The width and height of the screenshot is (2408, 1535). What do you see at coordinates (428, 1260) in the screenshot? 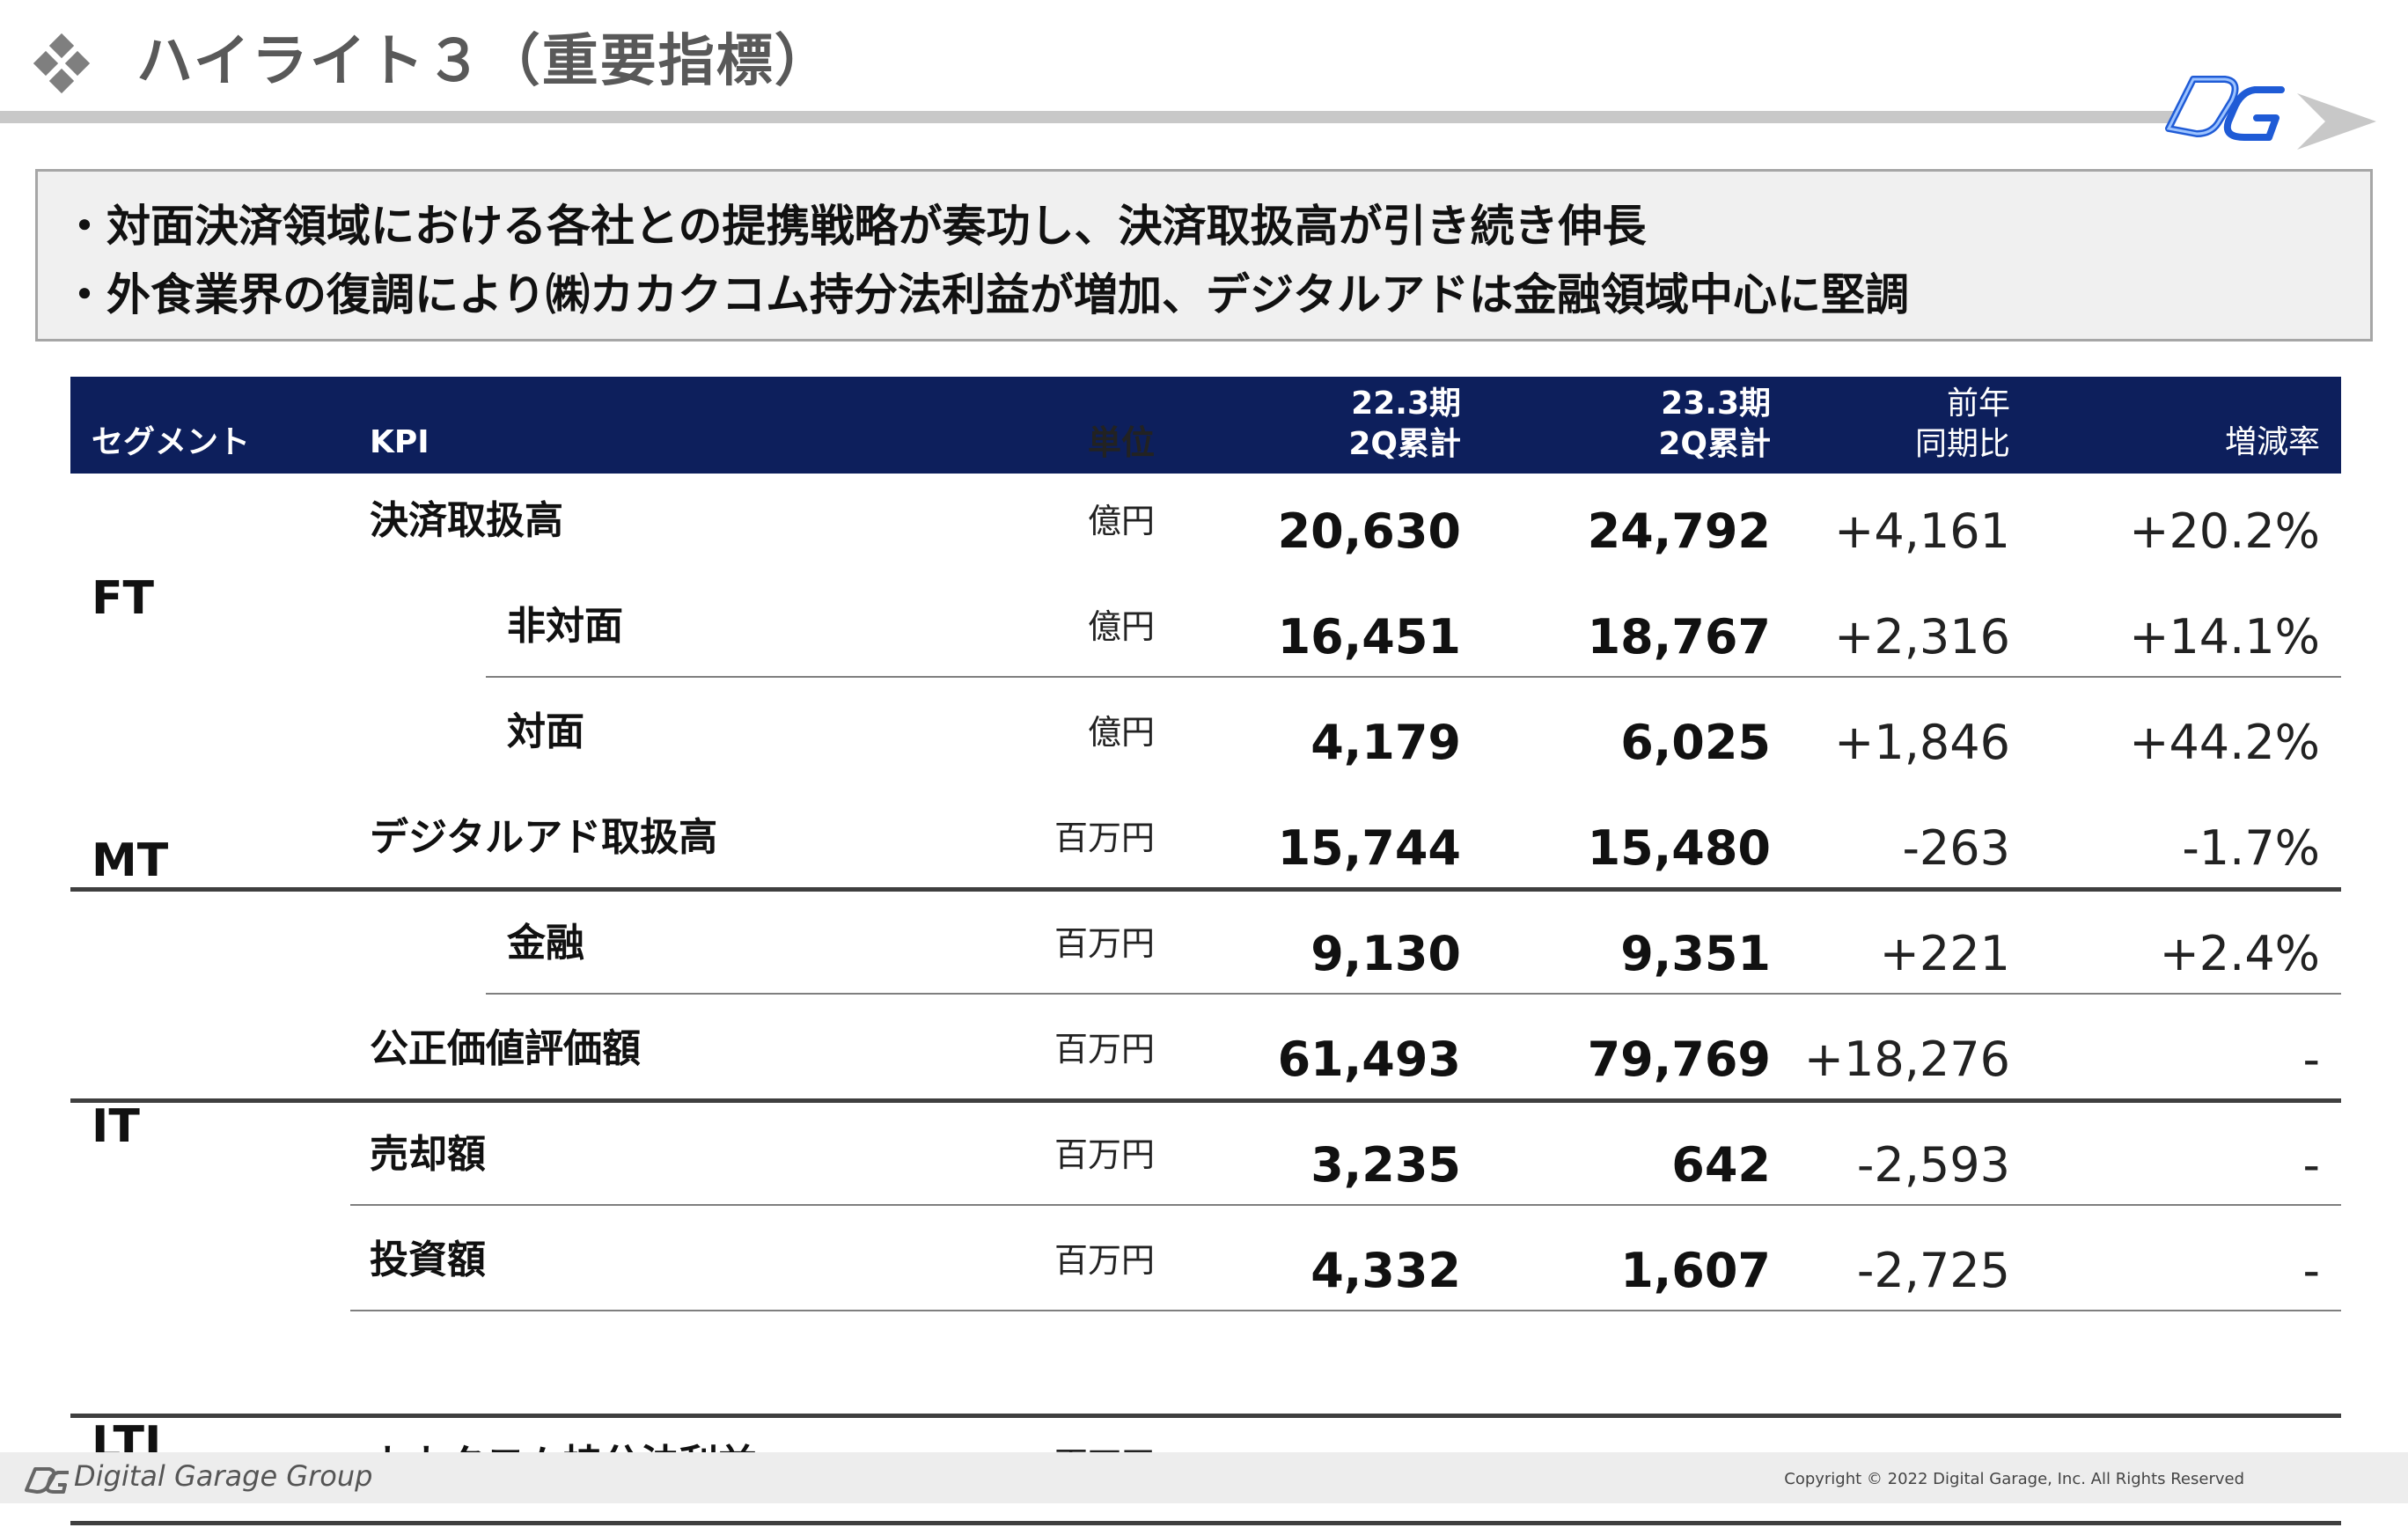
I see `kpi-name: 投資額` at bounding box center [428, 1260].